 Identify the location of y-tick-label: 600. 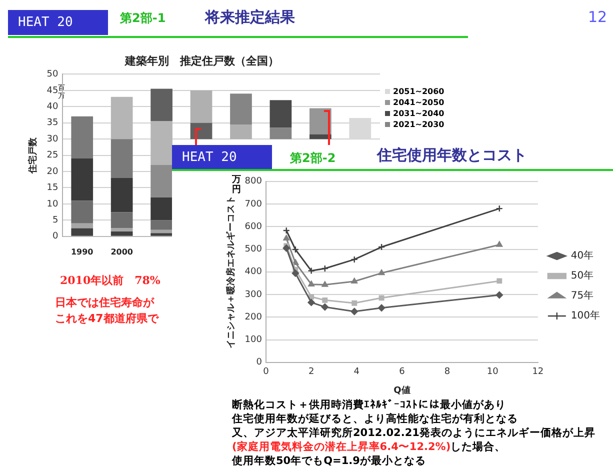
(253, 227).